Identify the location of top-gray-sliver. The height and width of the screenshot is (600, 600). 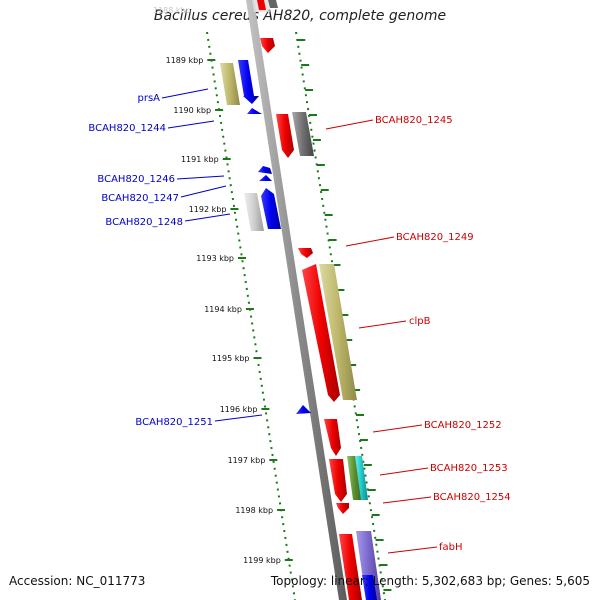
(273, 4).